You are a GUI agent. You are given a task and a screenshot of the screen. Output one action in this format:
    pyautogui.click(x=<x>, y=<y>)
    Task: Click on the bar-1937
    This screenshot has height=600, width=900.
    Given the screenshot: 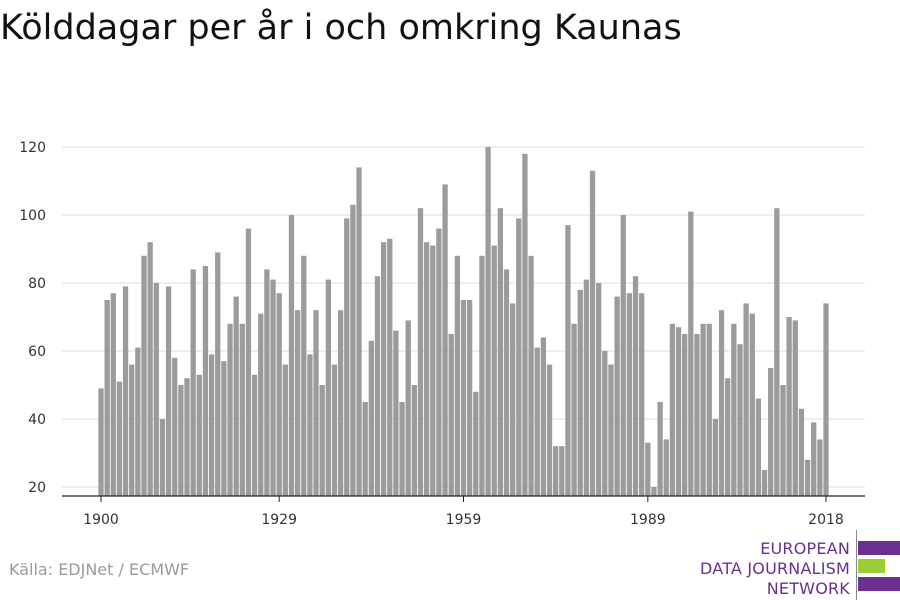 What is the action you would take?
    pyautogui.click(x=328, y=387)
    